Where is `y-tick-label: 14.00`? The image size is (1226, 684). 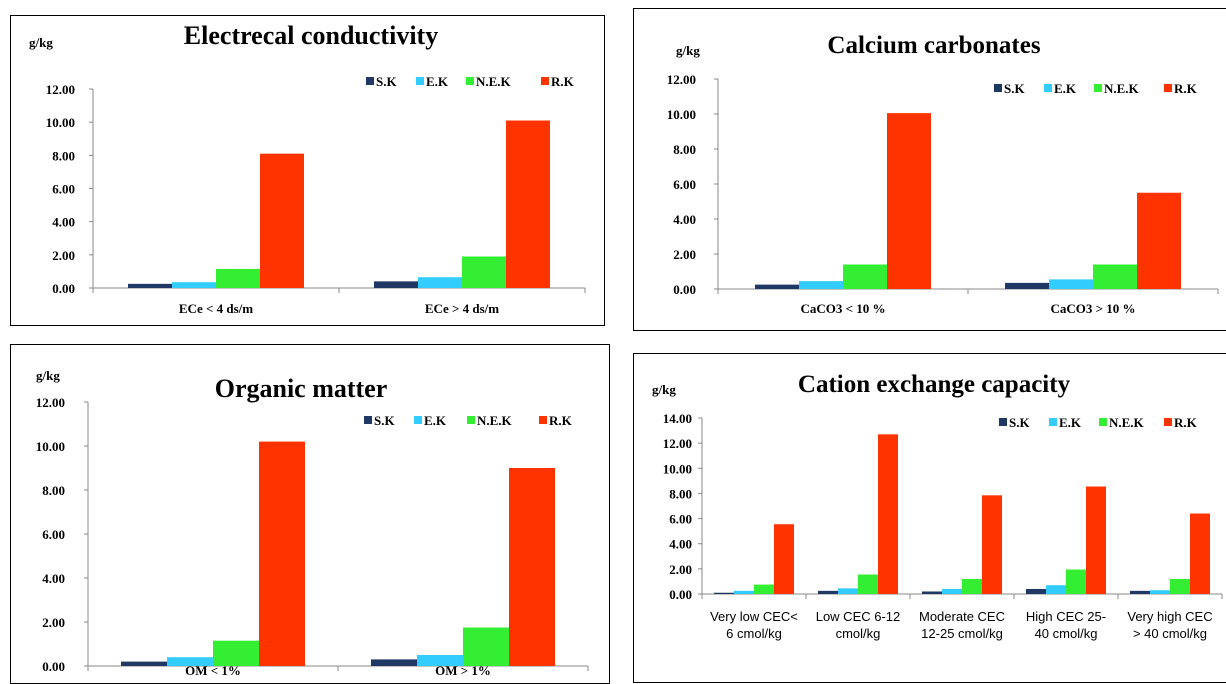
y-tick-label: 14.00 is located at coordinates (677, 418).